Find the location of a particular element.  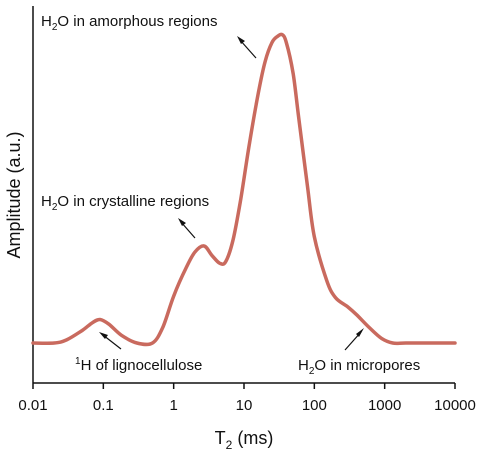

arrow-amorphous is located at coordinates (247, 47).